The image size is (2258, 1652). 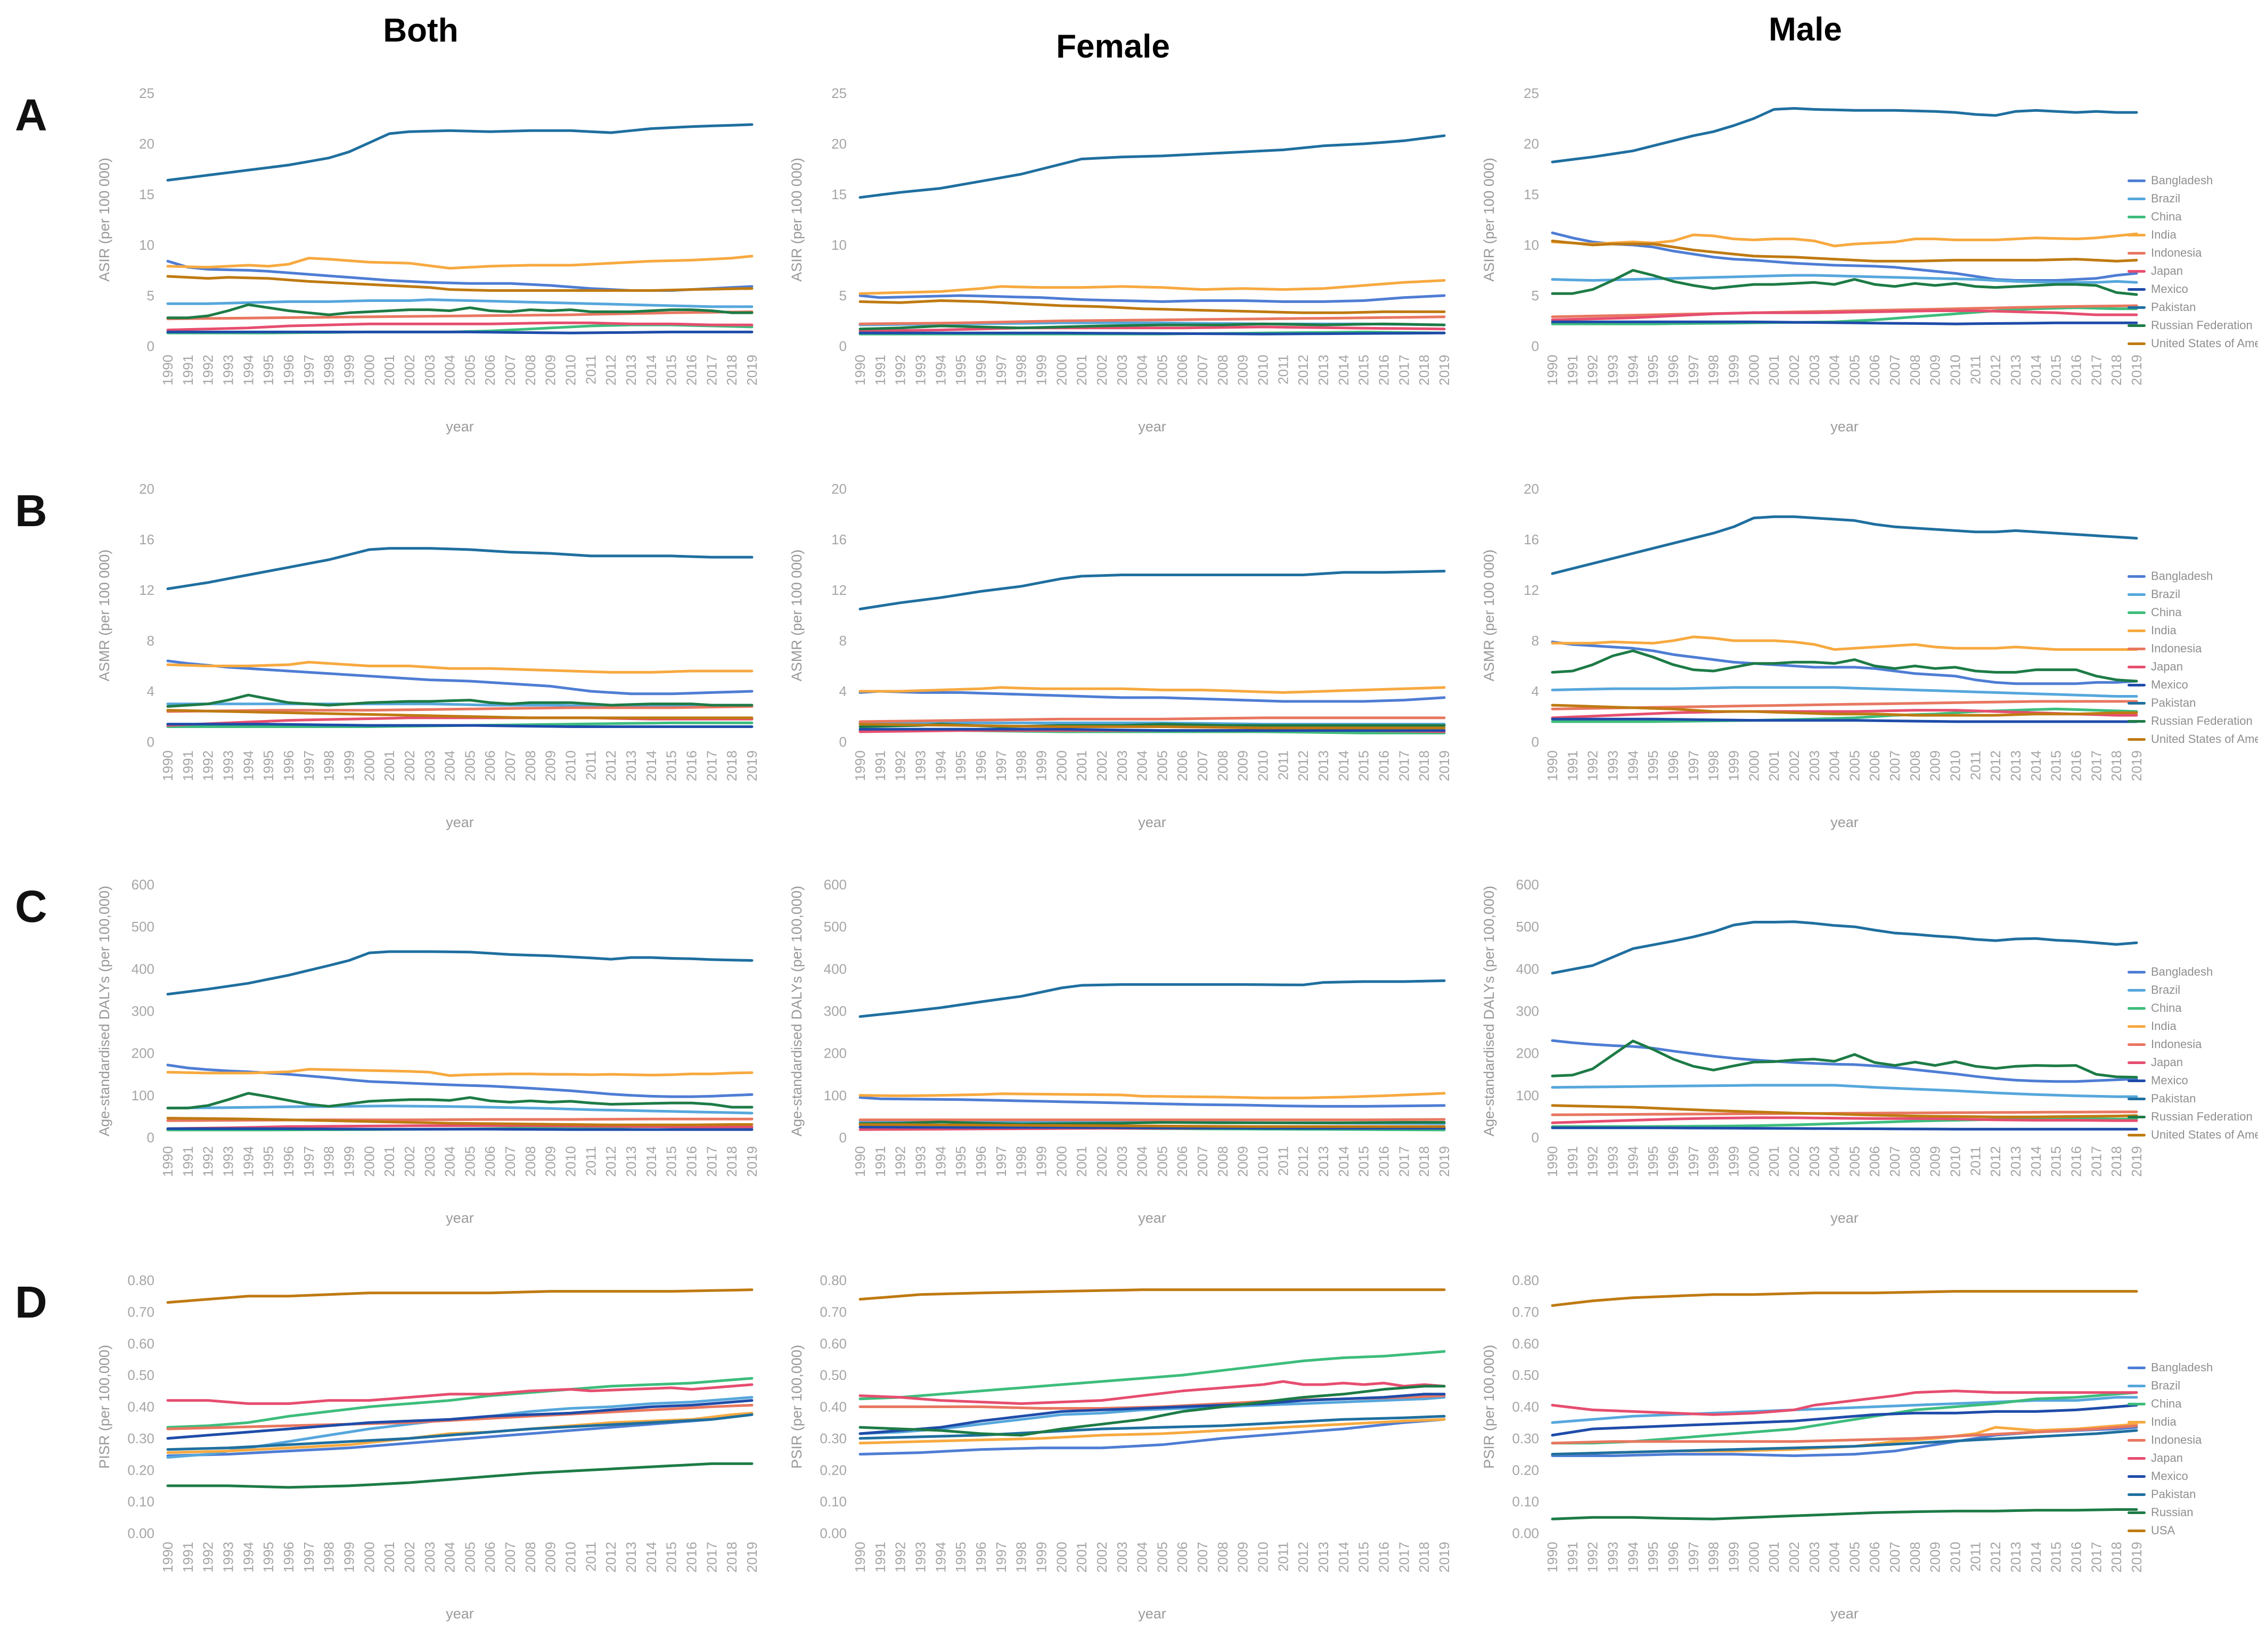 I want to click on series-line-india, so click(x=460, y=667).